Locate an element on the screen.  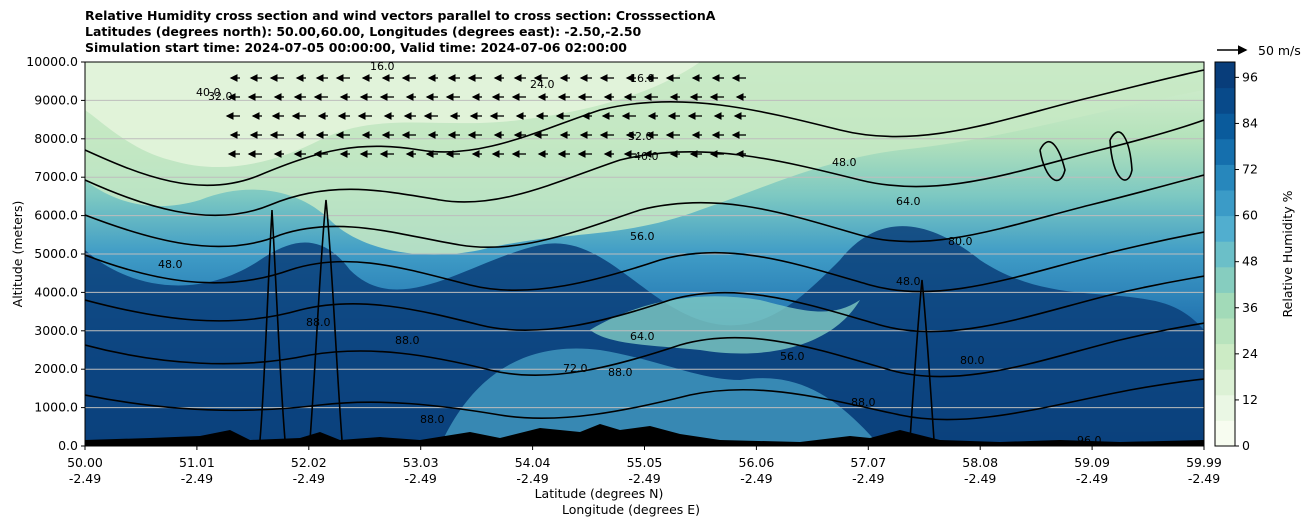
y-tick-label: 3000.0 is located at coordinates (56, 330).